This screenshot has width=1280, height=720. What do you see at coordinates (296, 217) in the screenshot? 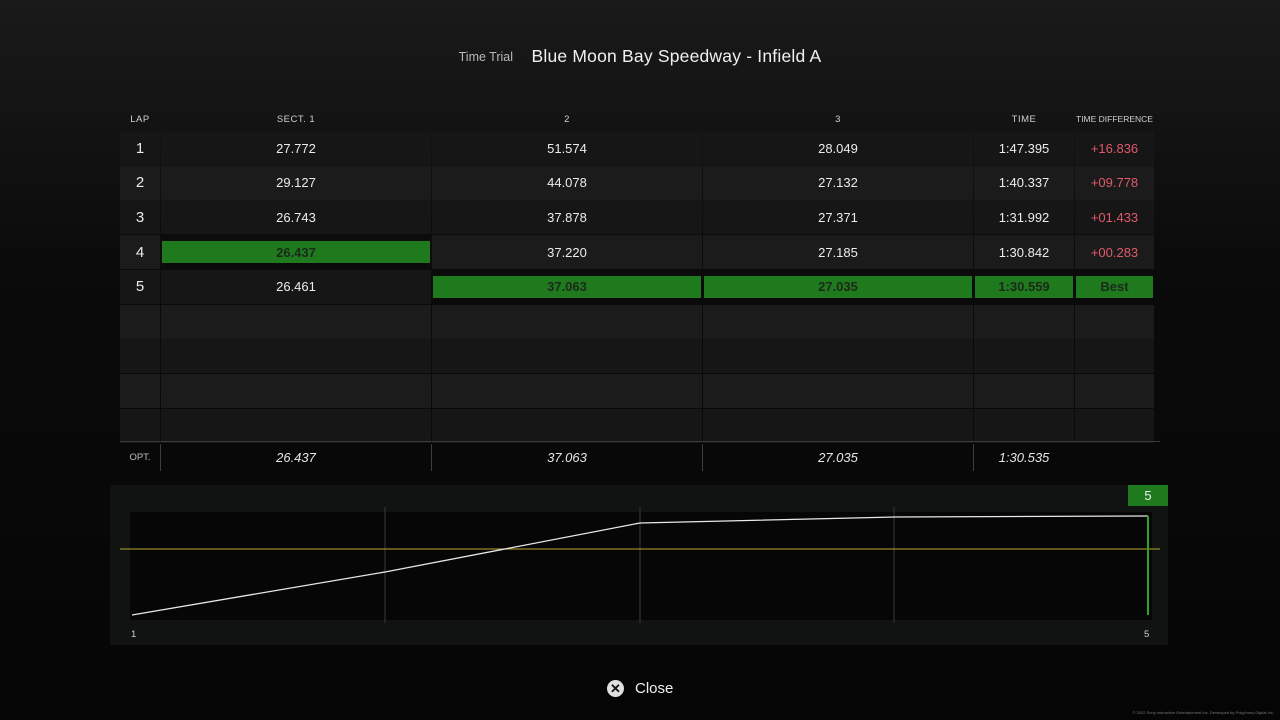
I see `sector-1-time: 26.743` at bounding box center [296, 217].